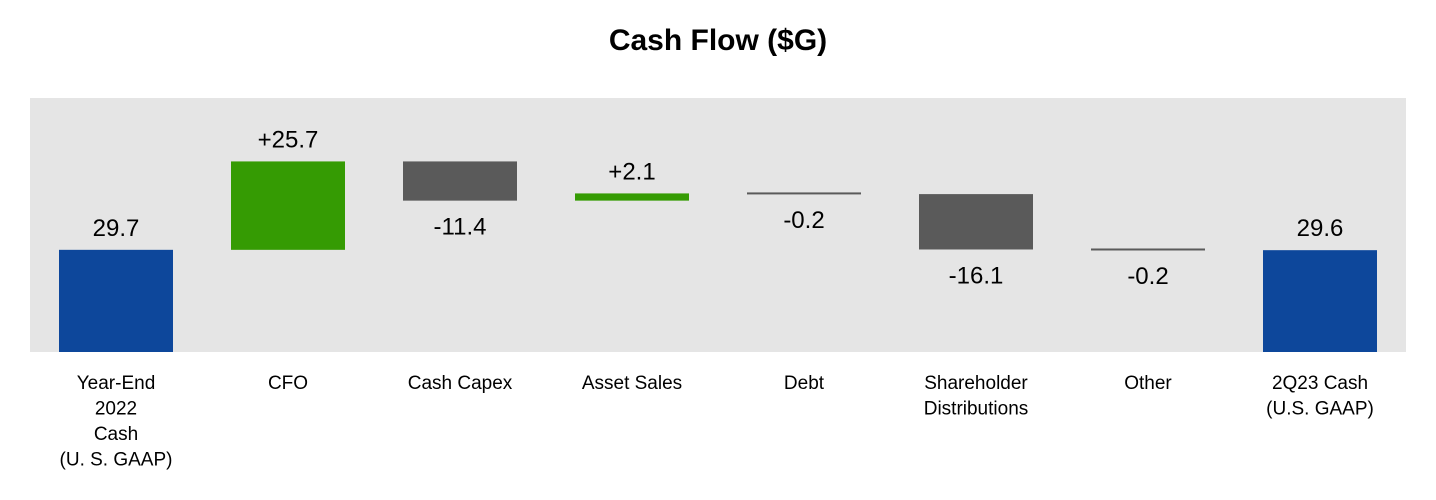 This screenshot has width=1436, height=500. What do you see at coordinates (1147, 276) in the screenshot?
I see `value-label-6: -0.2` at bounding box center [1147, 276].